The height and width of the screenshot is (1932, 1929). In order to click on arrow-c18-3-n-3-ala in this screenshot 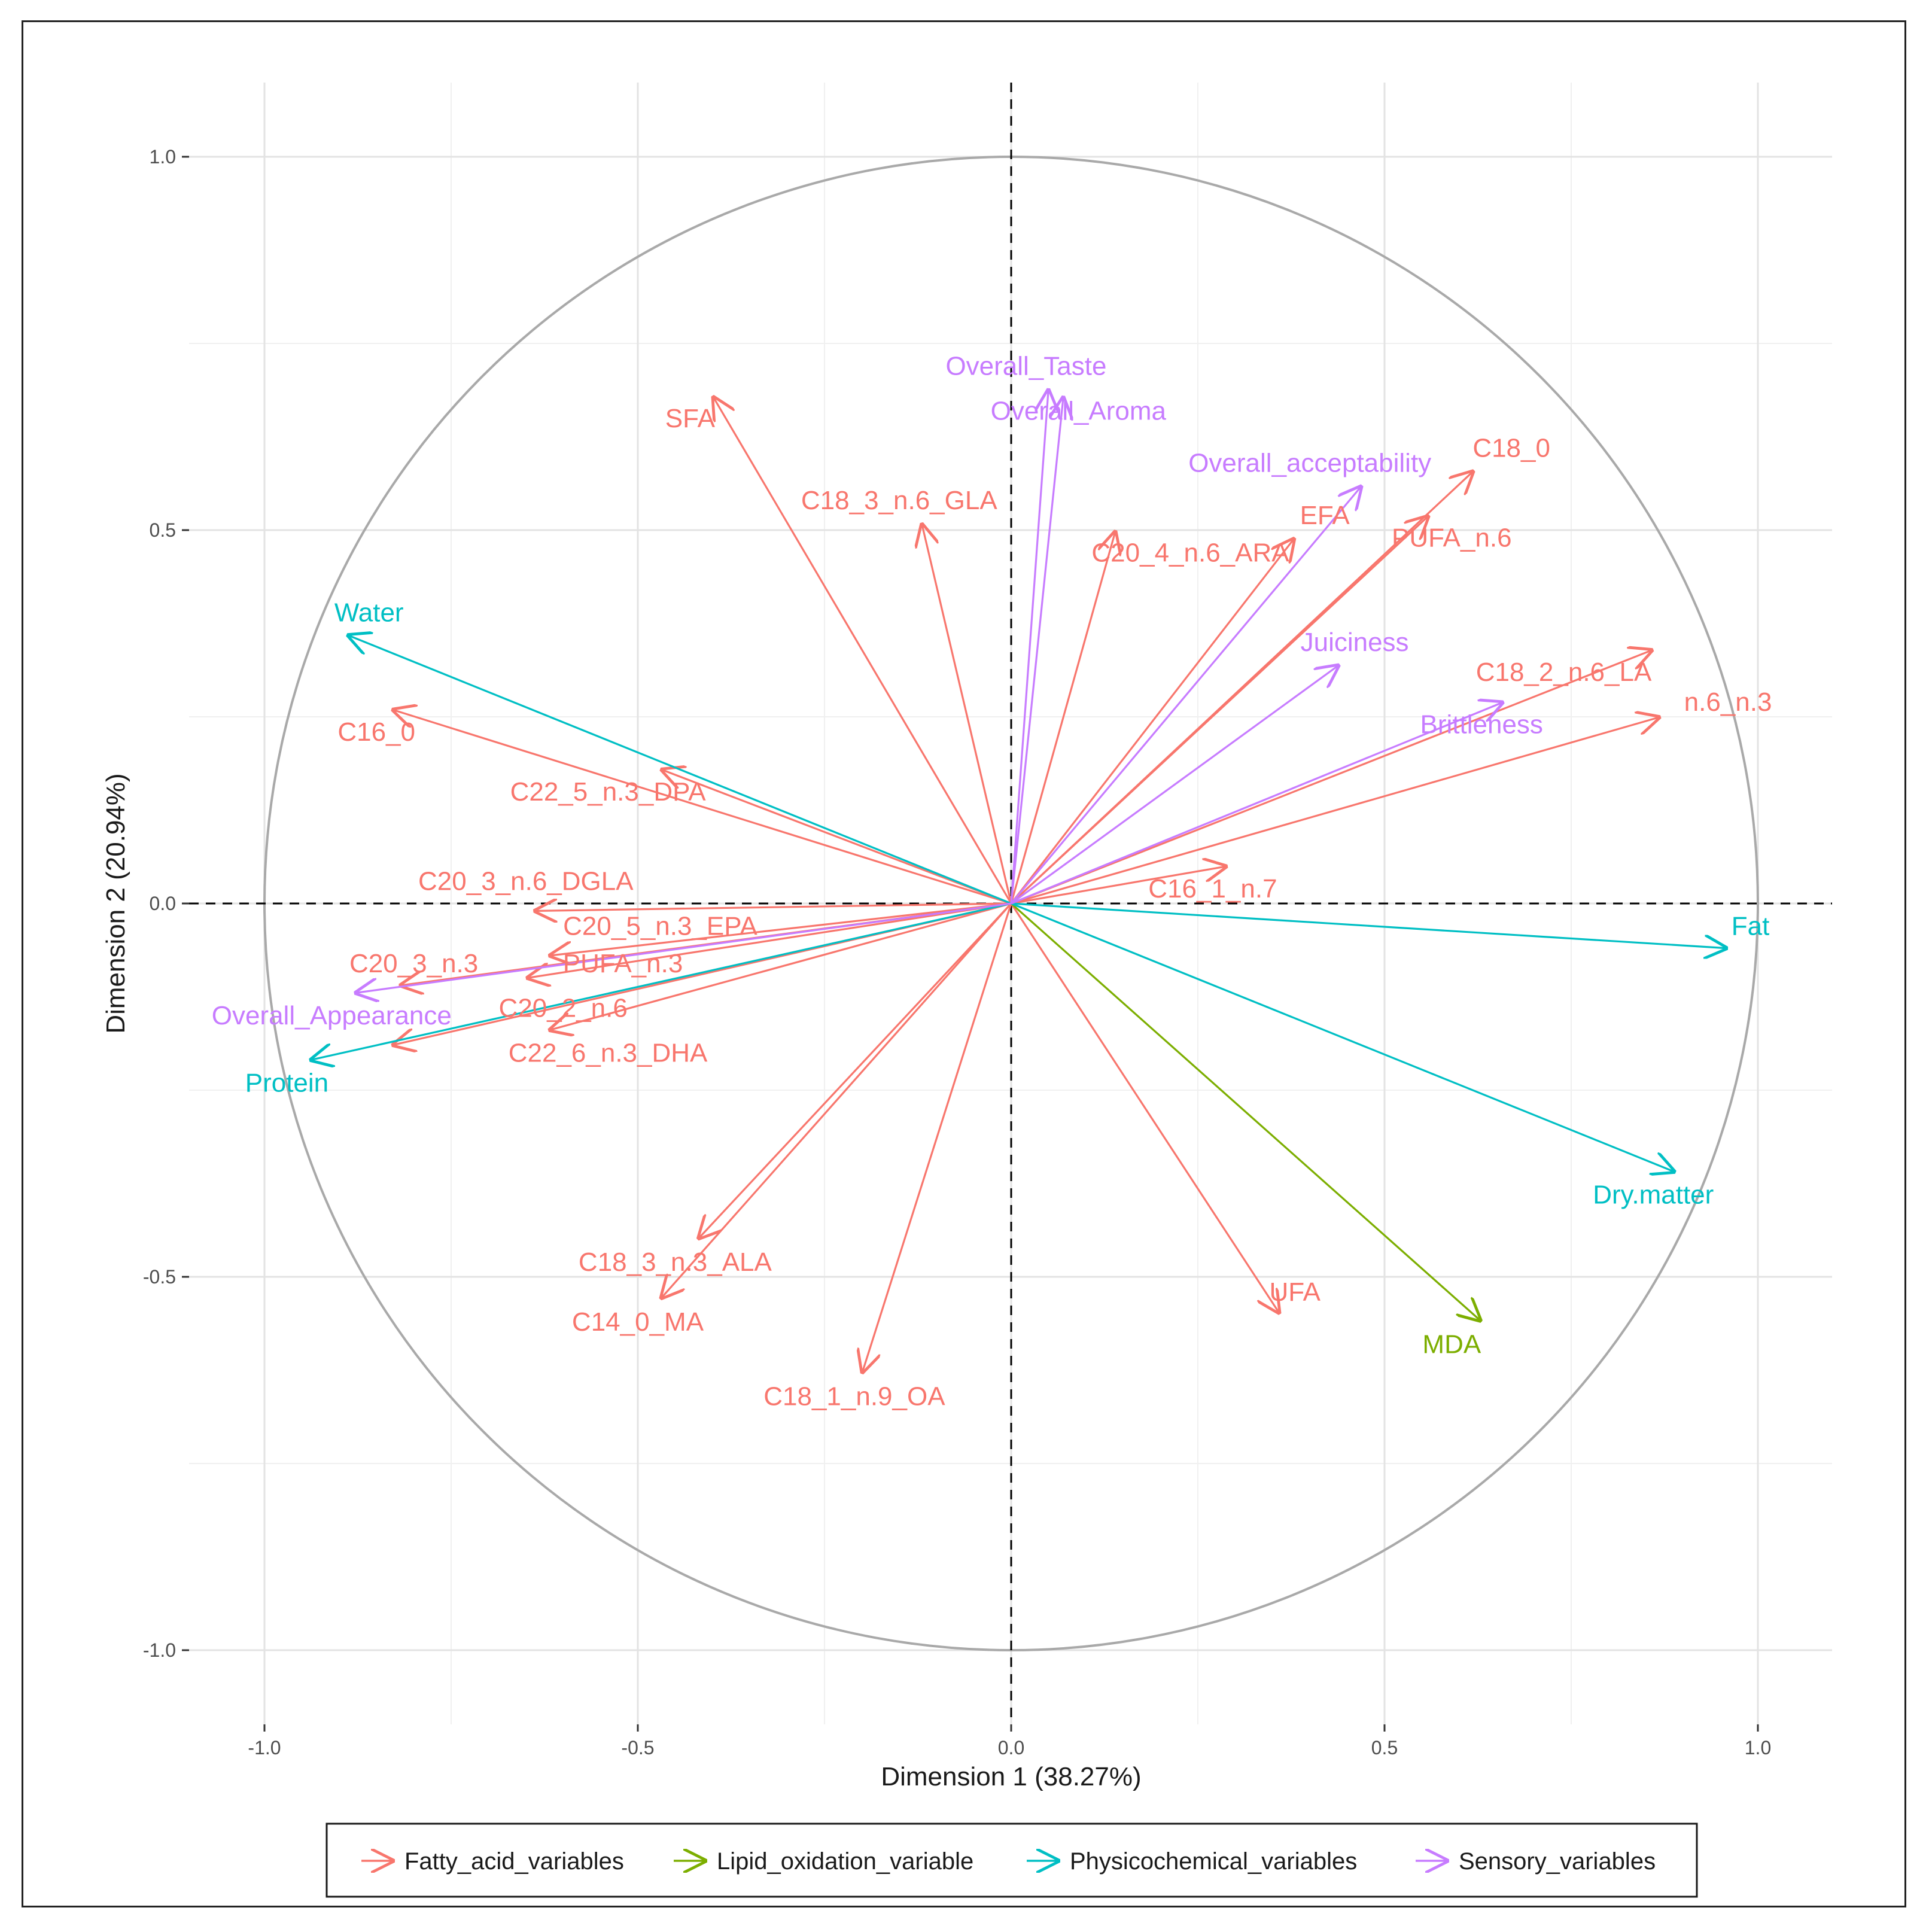, I will do `click(855, 1071)`.